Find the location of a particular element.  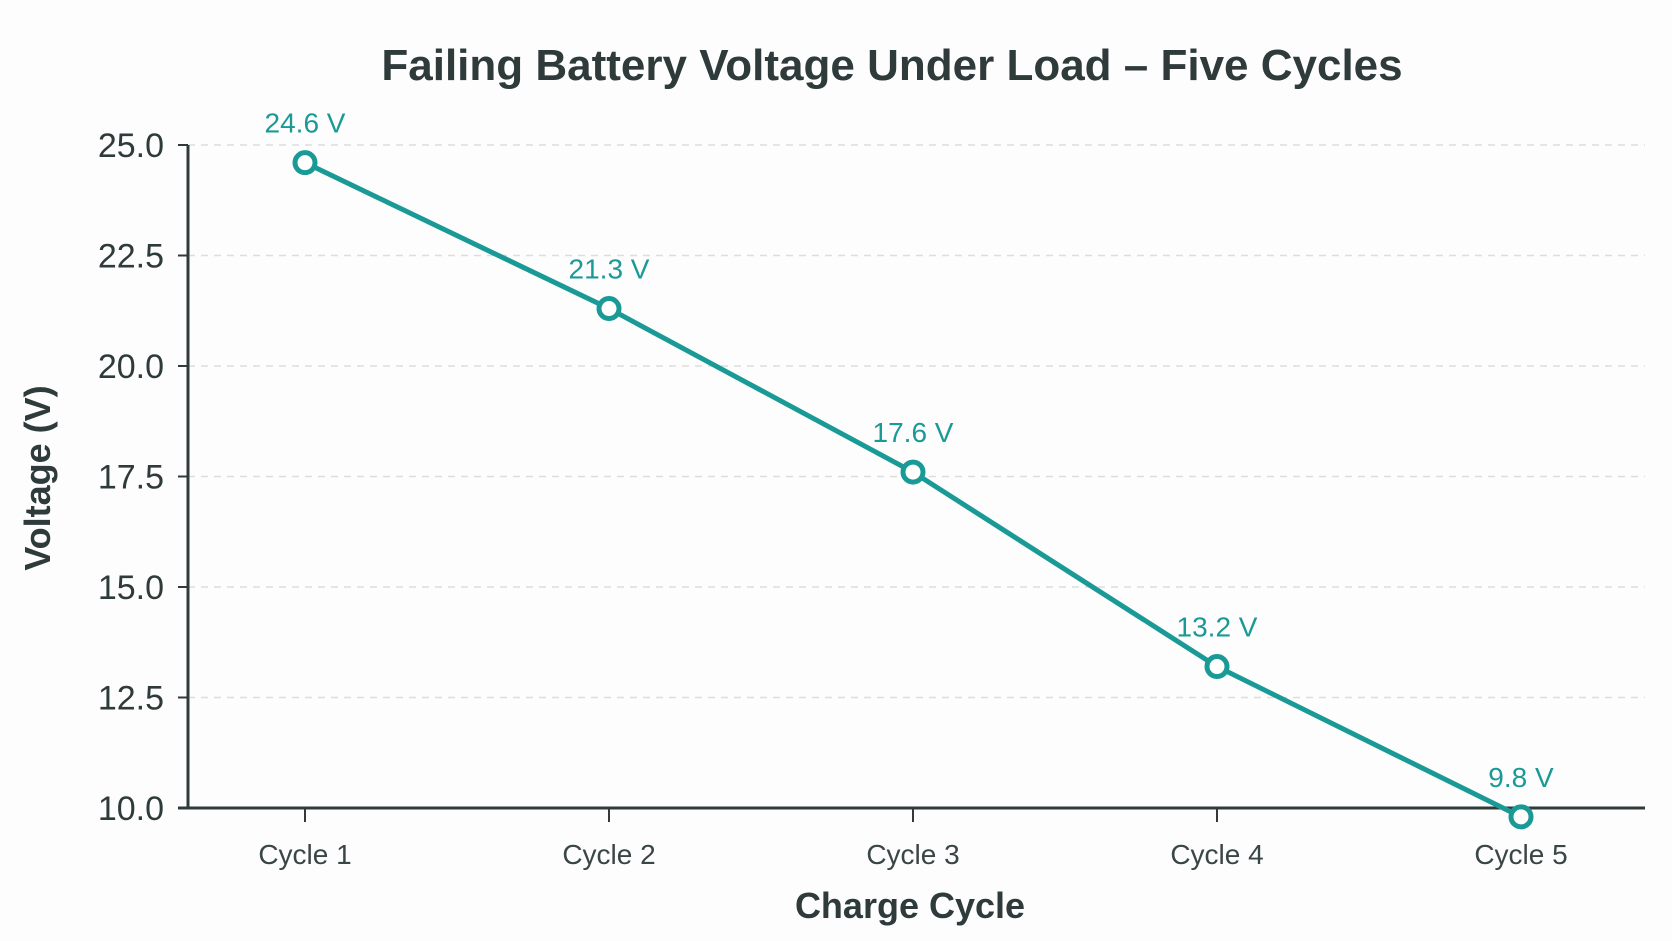

y-tick-label: 10.0 is located at coordinates (131, 809).